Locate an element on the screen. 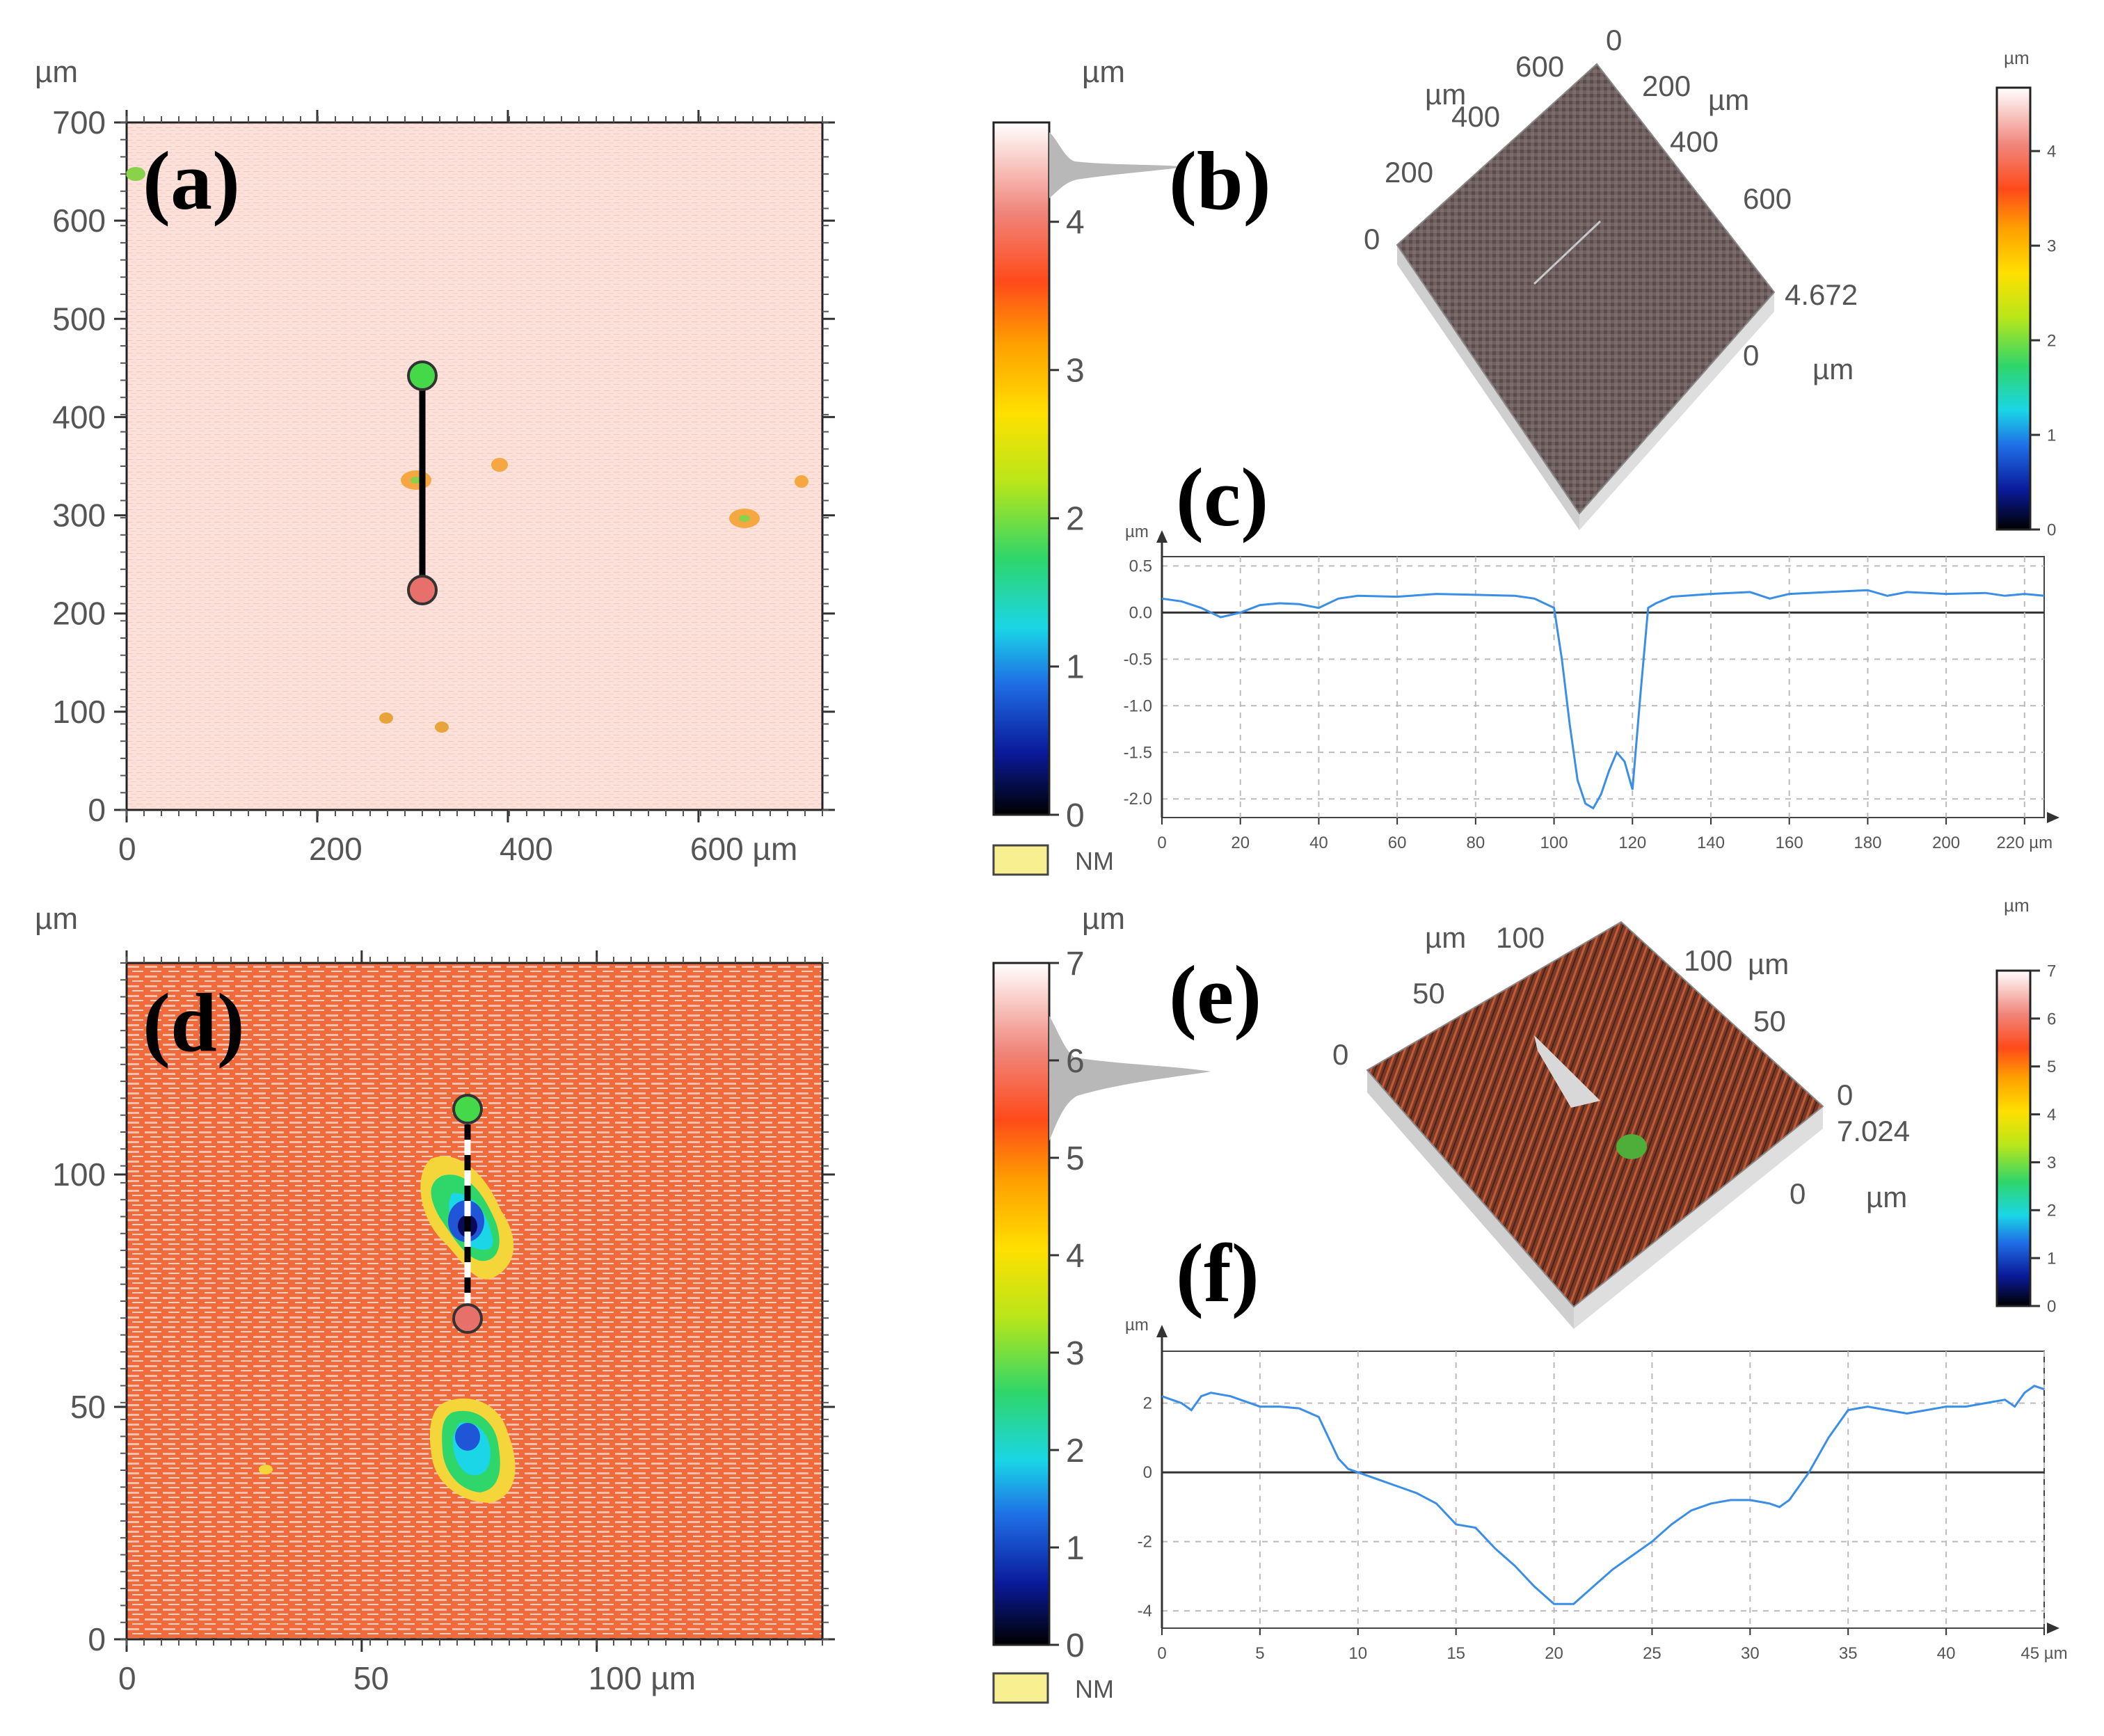  colorbar-e-tick-label: 2 is located at coordinates (2052, 1211).